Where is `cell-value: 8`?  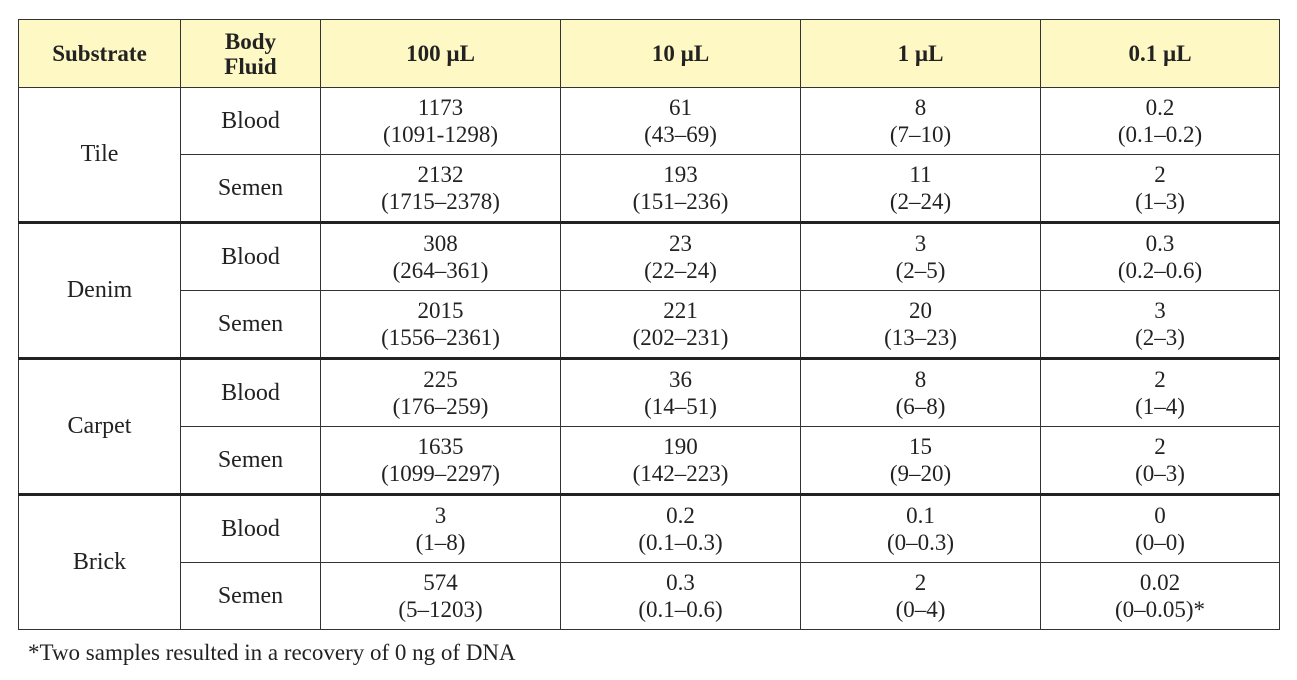
cell-value: 8 is located at coordinates (920, 379).